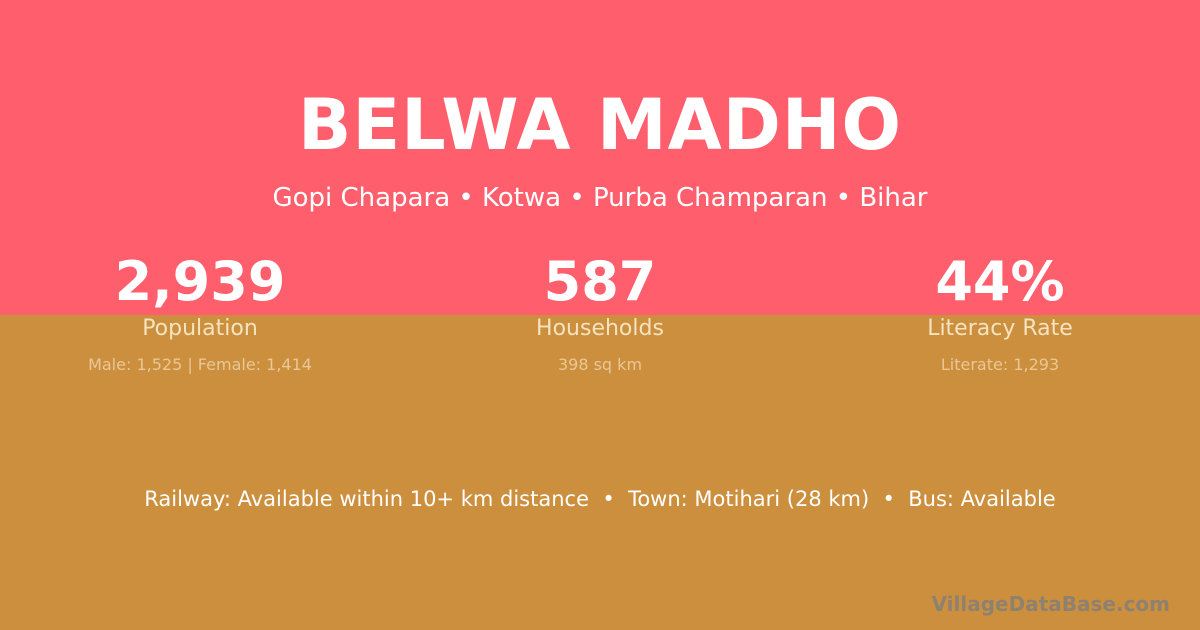 The width and height of the screenshot is (1200, 630). Describe the element at coordinates (600, 328) in the screenshot. I see `stat-label: Households` at that location.